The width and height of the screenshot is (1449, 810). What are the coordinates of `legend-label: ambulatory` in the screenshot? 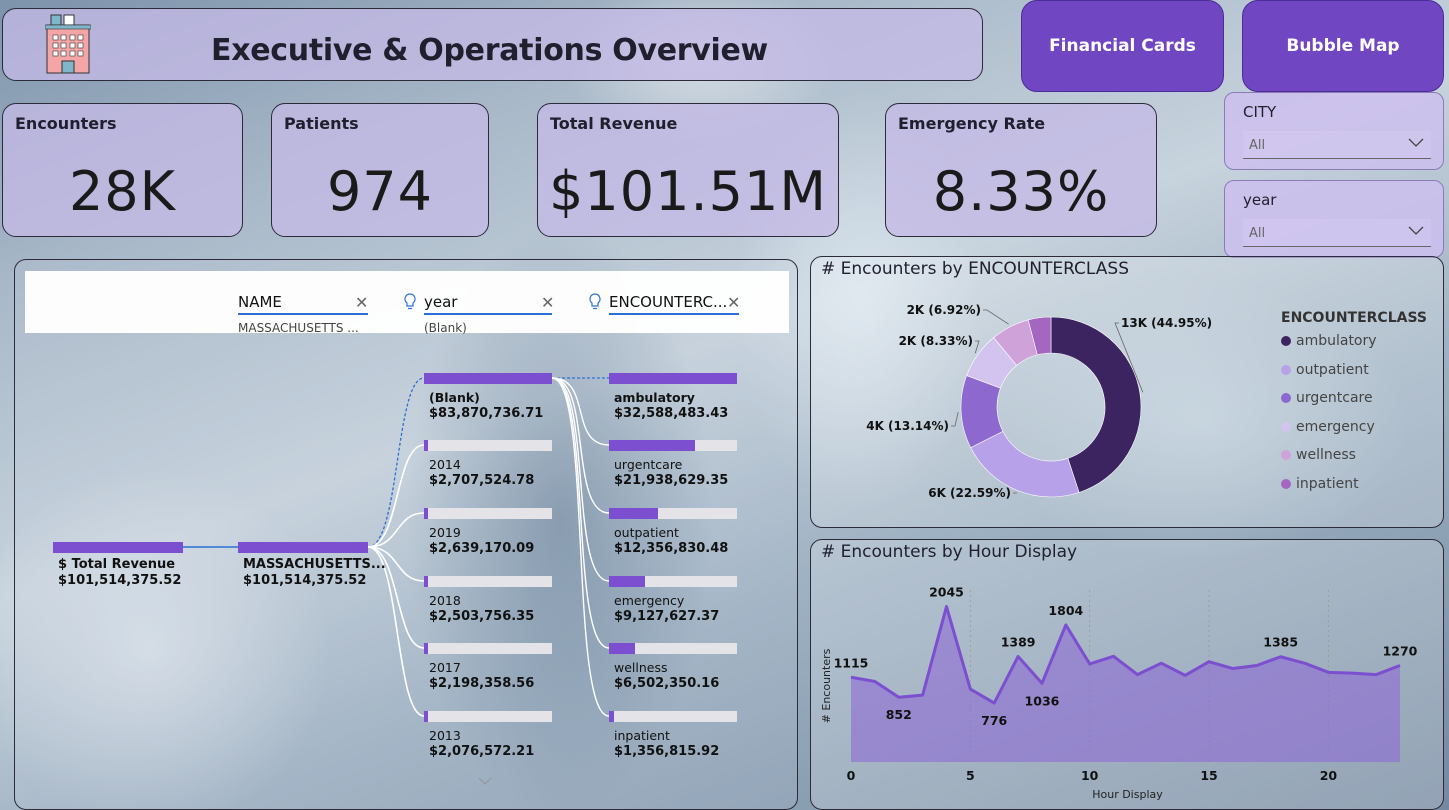 It's located at (1336, 341).